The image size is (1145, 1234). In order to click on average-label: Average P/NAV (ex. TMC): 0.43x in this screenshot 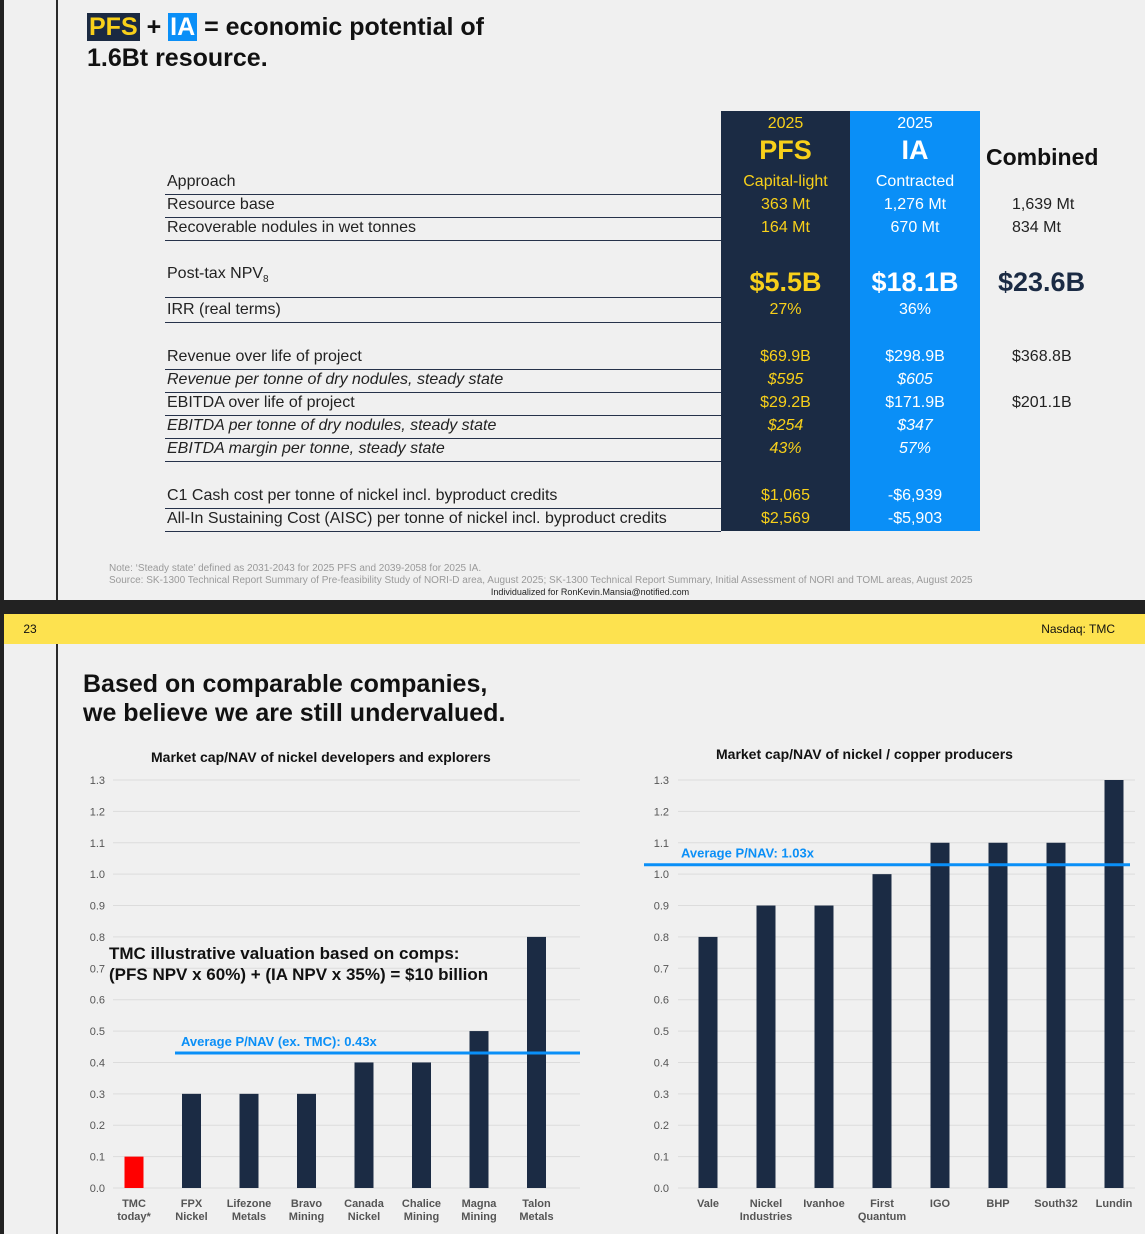, I will do `click(279, 1041)`.